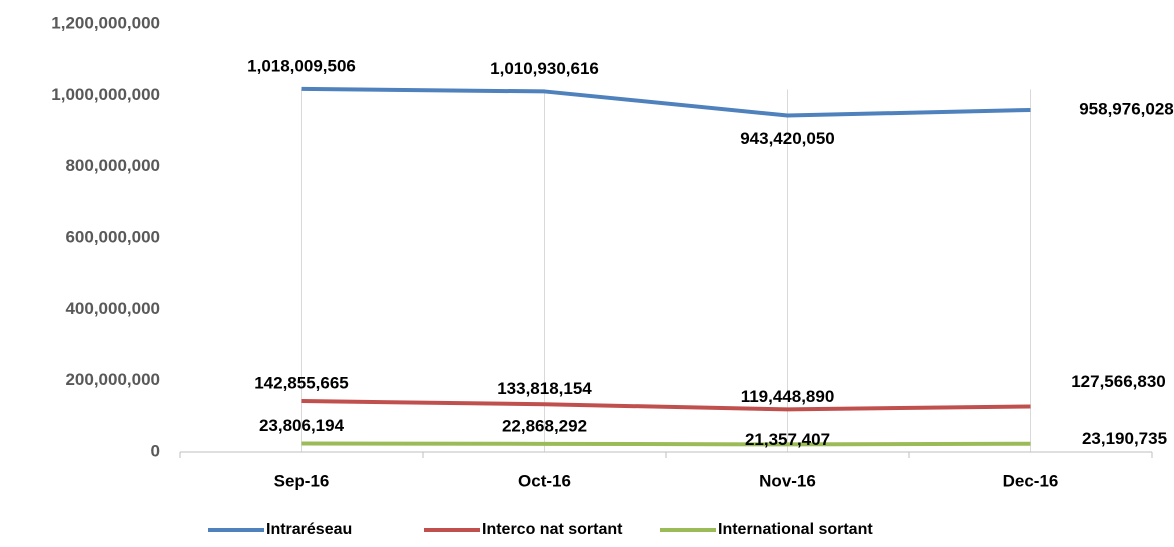 The height and width of the screenshot is (547, 1174). What do you see at coordinates (155, 450) in the screenshot?
I see `y-tick-label: 0` at bounding box center [155, 450].